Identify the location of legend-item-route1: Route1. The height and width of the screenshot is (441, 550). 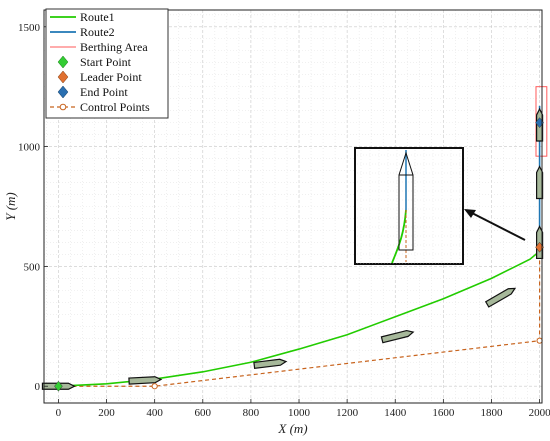
(82, 17).